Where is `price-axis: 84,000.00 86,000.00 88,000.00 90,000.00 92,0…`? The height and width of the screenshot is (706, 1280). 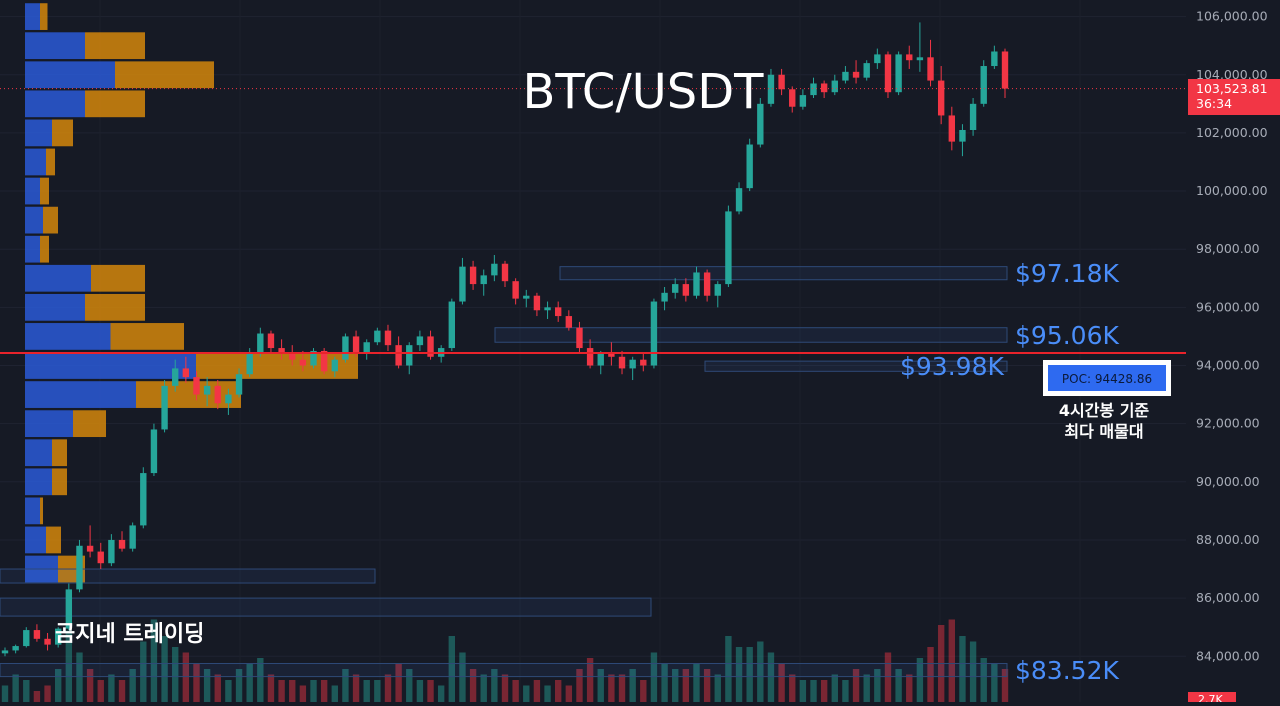 price-axis: 84,000.00 86,000.00 88,000.00 90,000.00 92,0… is located at coordinates (1232, 336).